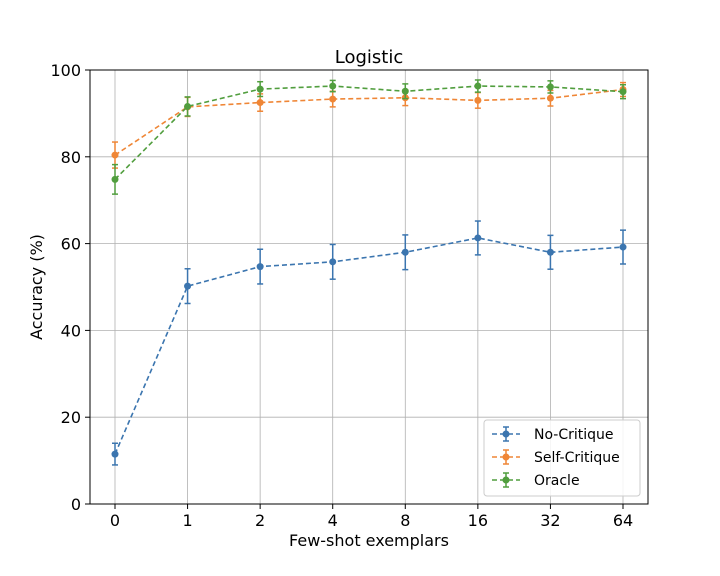 The image size is (720, 576). Describe the element at coordinates (260, 520) in the screenshot. I see `x-tick-label: 2` at that location.